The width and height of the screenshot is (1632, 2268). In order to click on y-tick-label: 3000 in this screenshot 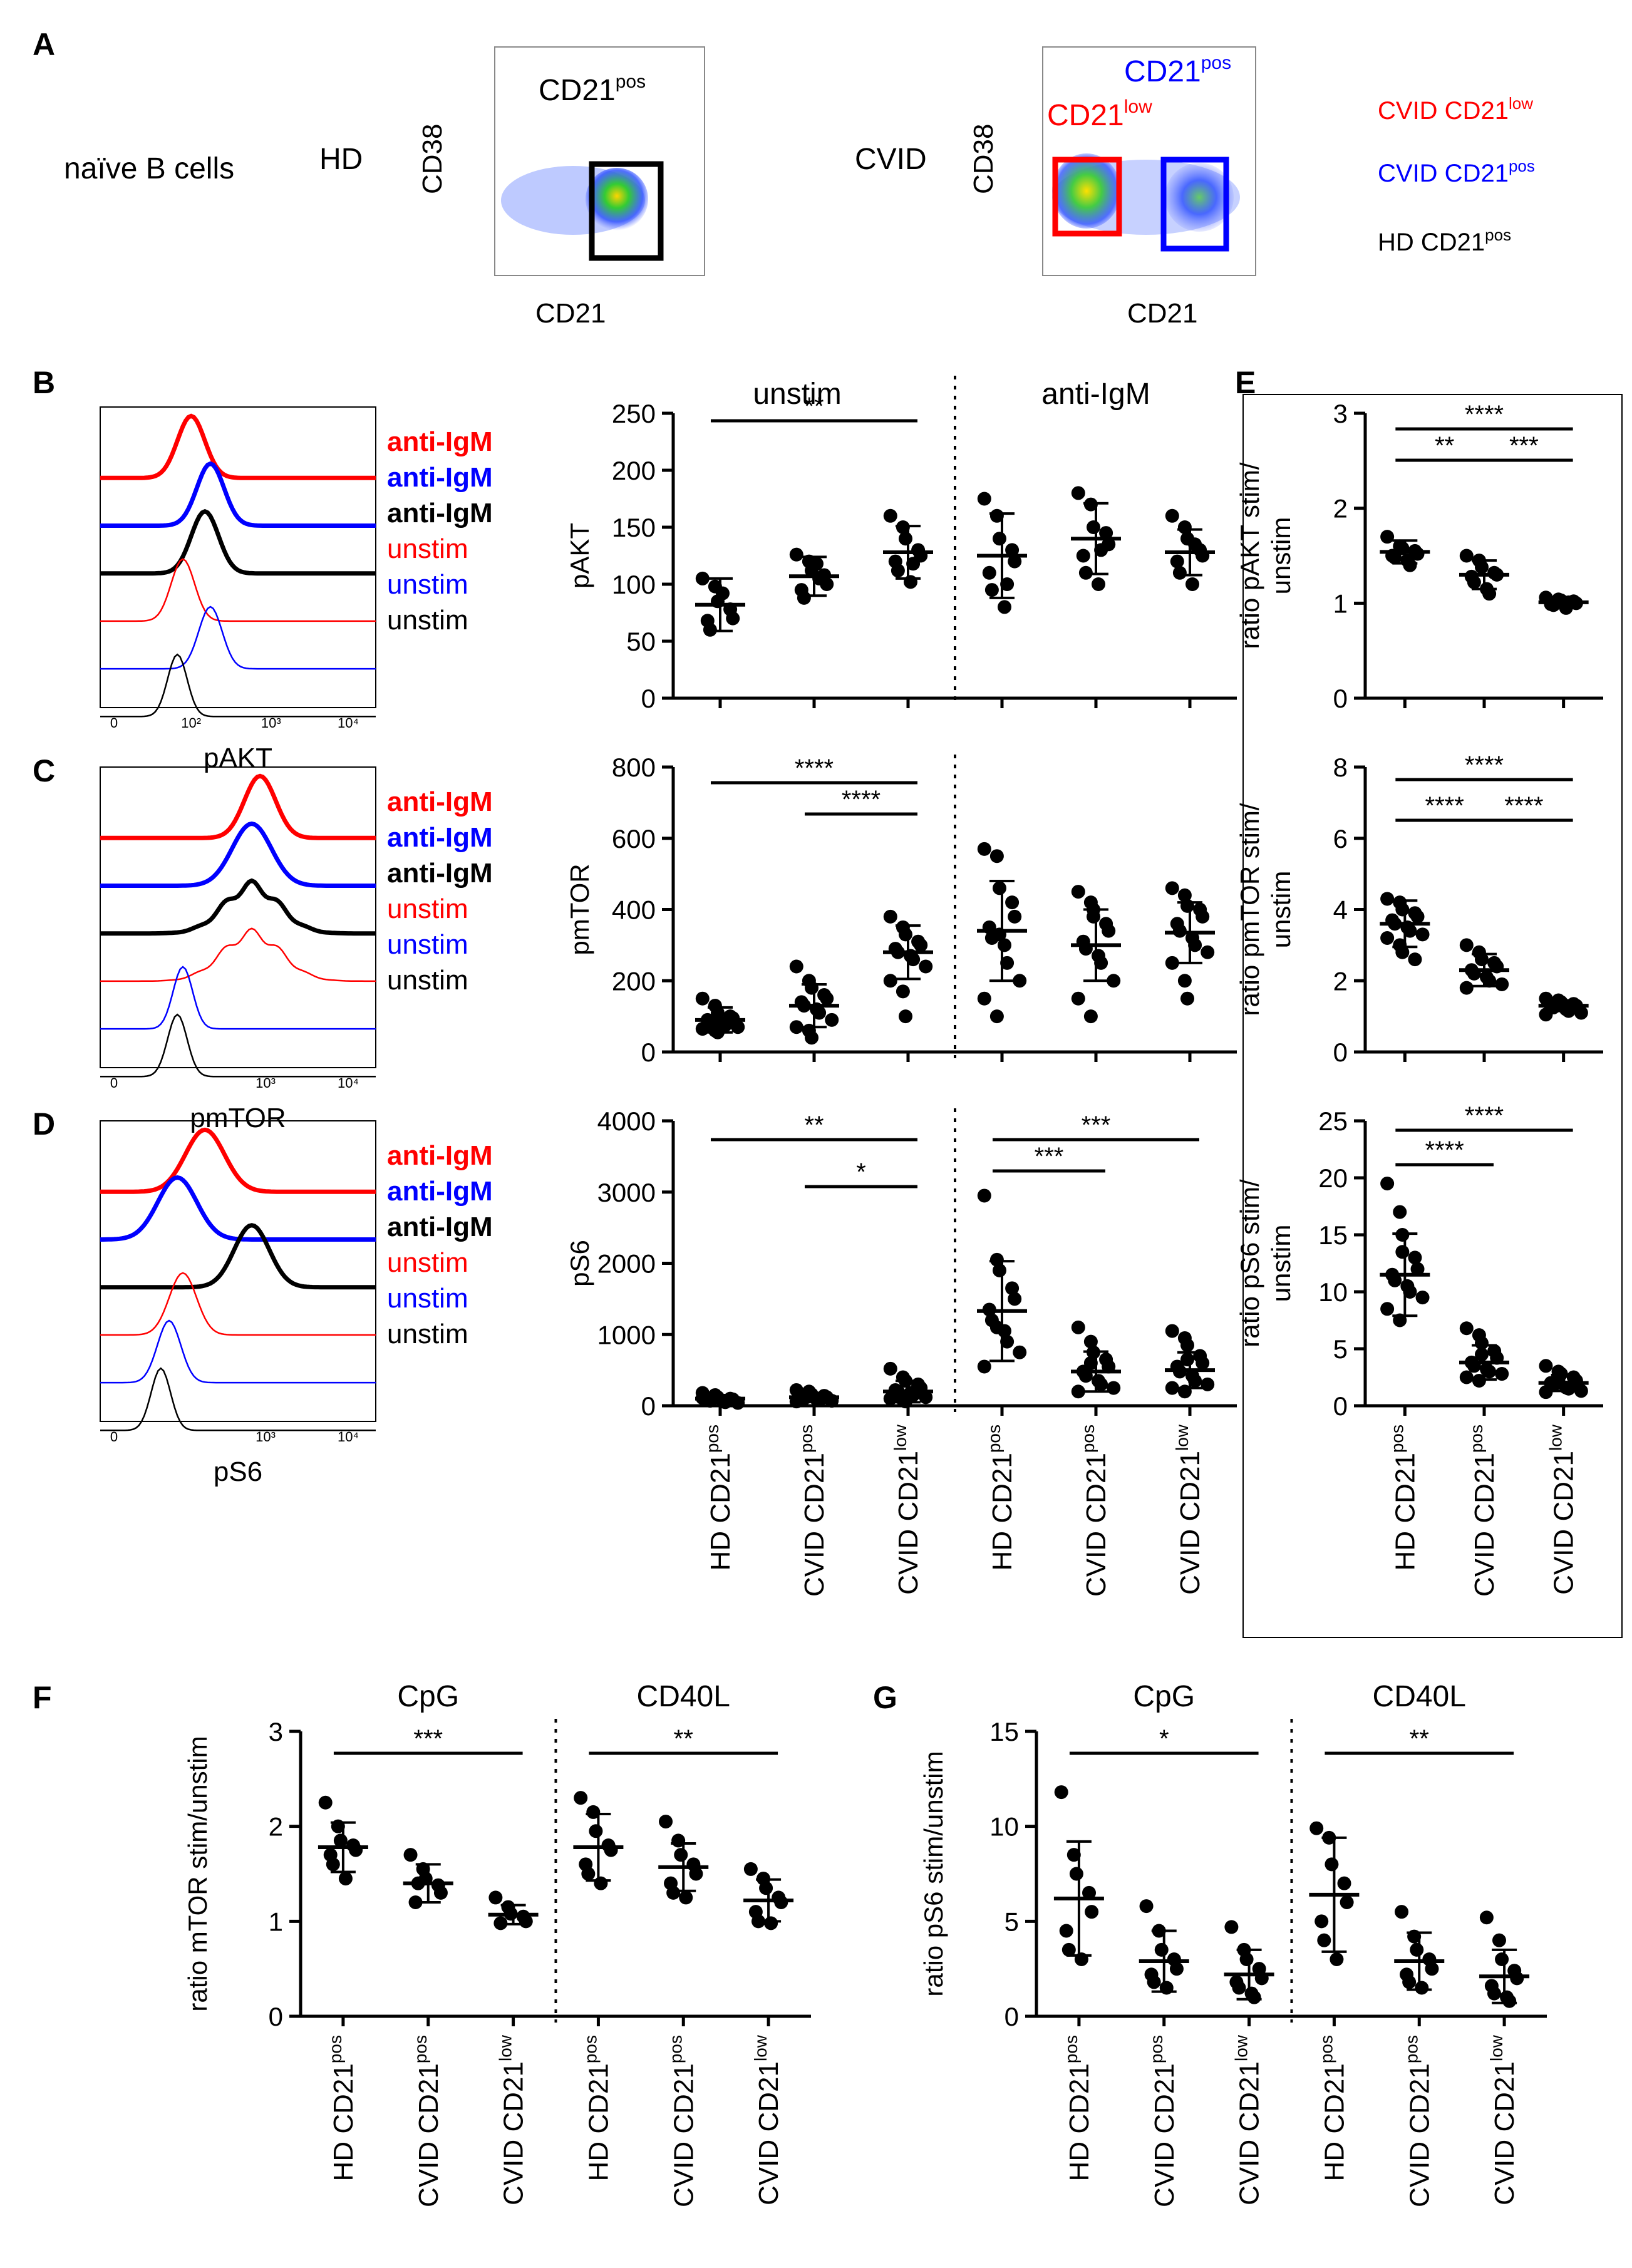, I will do `click(627, 1192)`.